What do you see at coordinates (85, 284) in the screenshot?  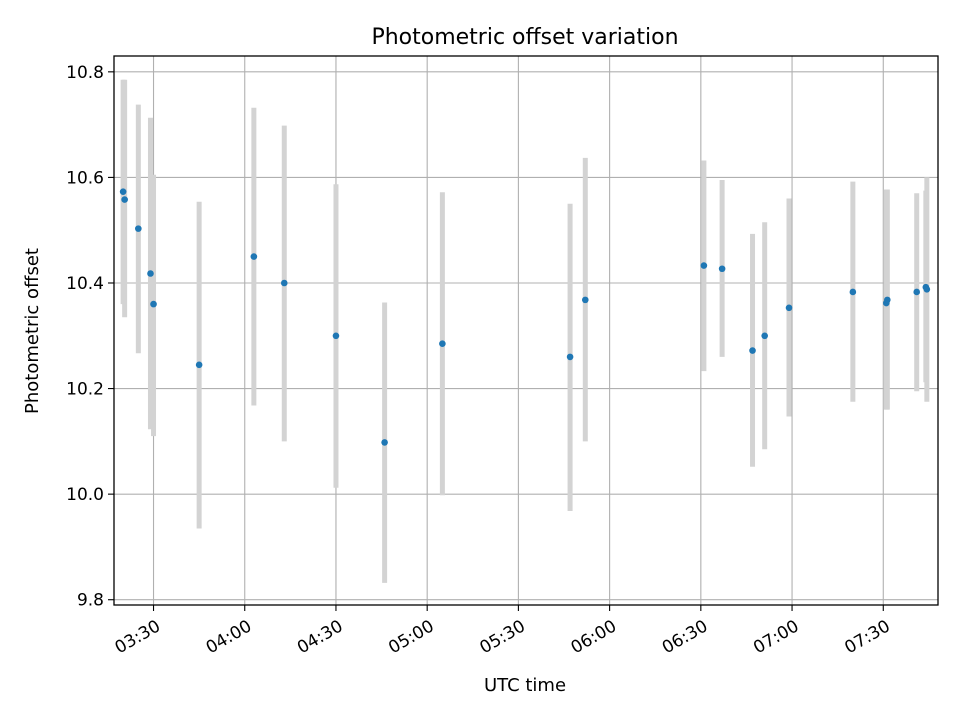 I see `y-tick-label: 10.4` at bounding box center [85, 284].